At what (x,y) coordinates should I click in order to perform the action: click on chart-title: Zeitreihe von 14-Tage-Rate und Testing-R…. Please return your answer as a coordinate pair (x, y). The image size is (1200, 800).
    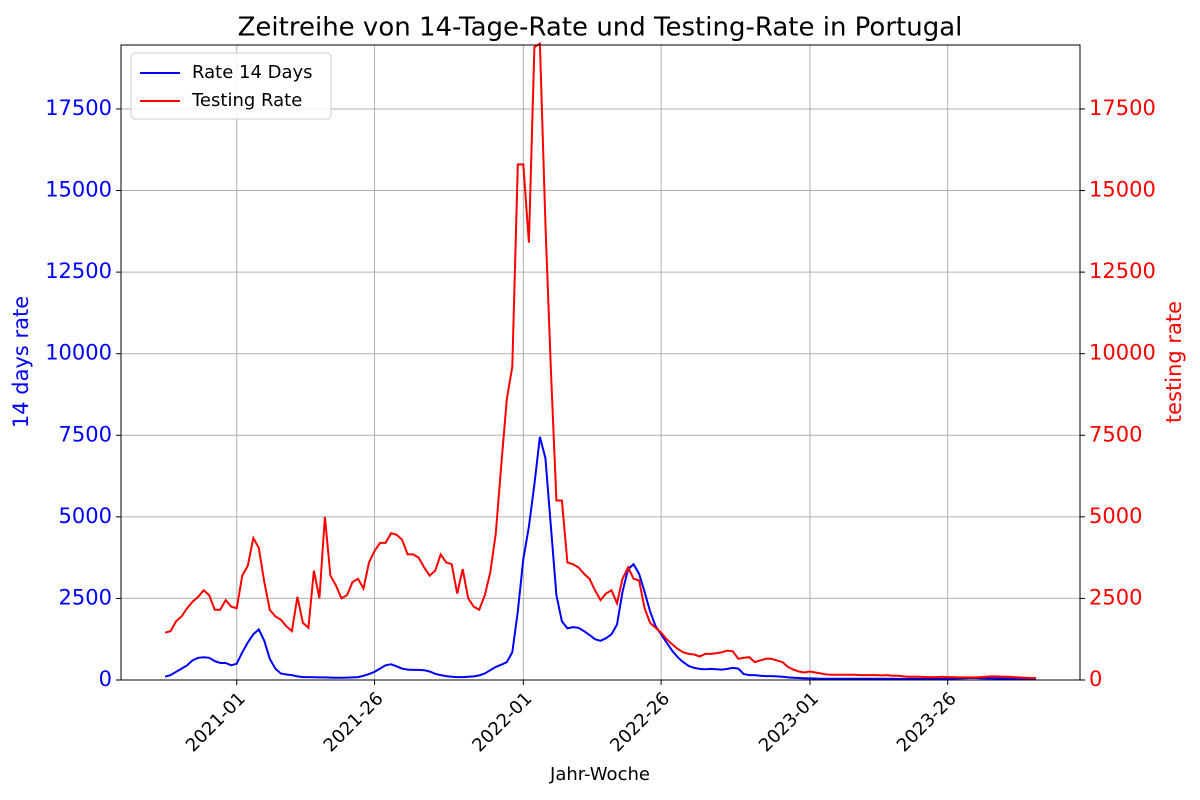
    Looking at the image, I should click on (600, 28).